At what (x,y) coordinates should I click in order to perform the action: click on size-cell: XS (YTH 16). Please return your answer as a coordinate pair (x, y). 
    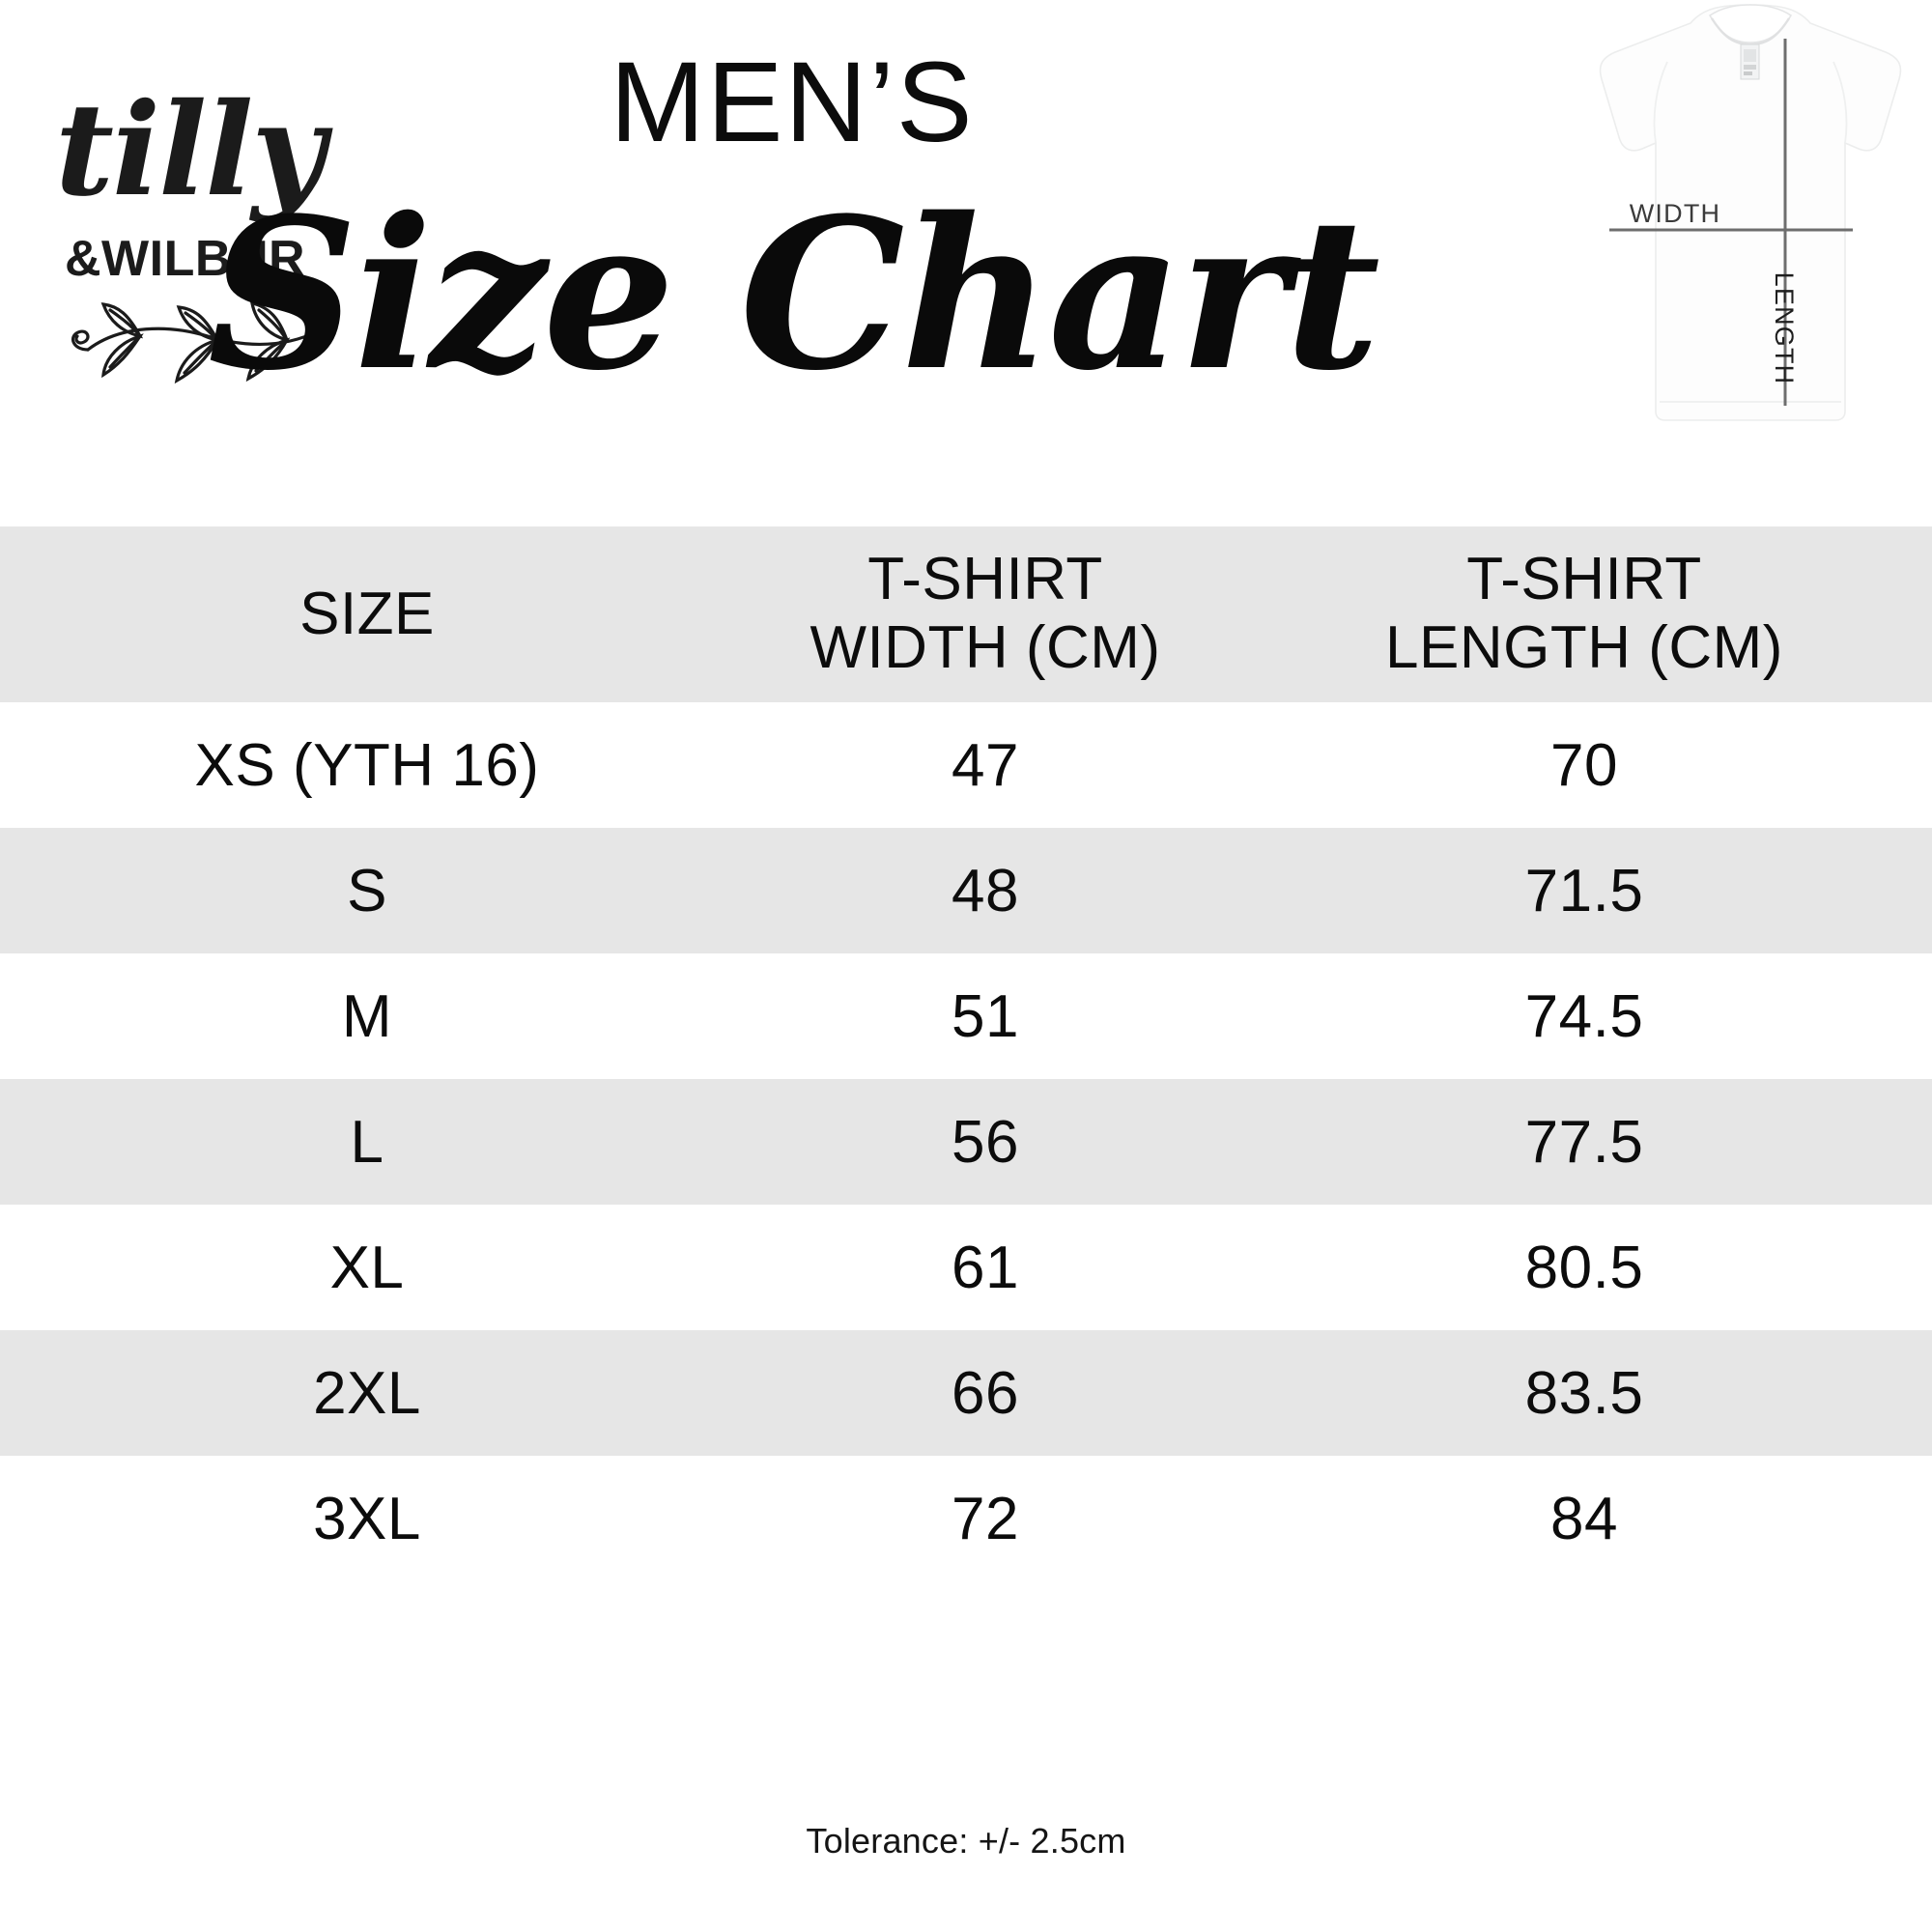
    Looking at the image, I should click on (367, 765).